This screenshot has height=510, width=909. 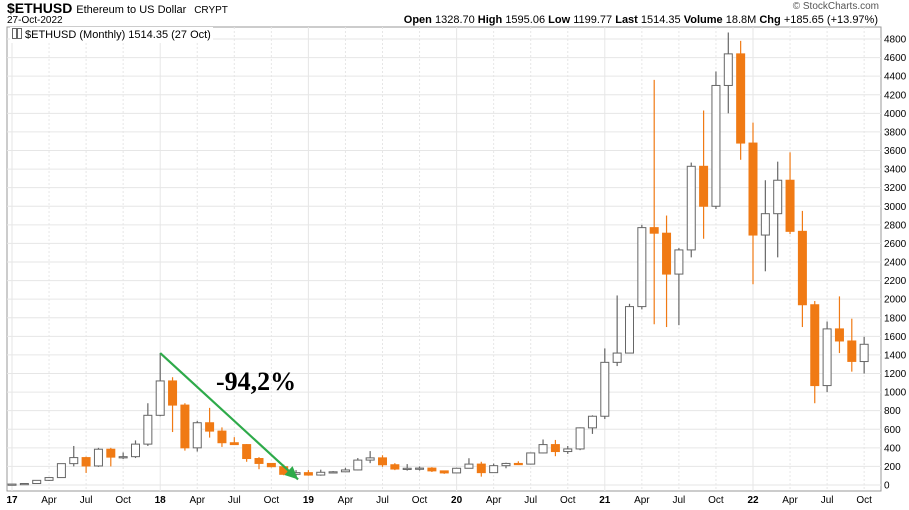 I want to click on y-tick-label: 3400, so click(x=895, y=170).